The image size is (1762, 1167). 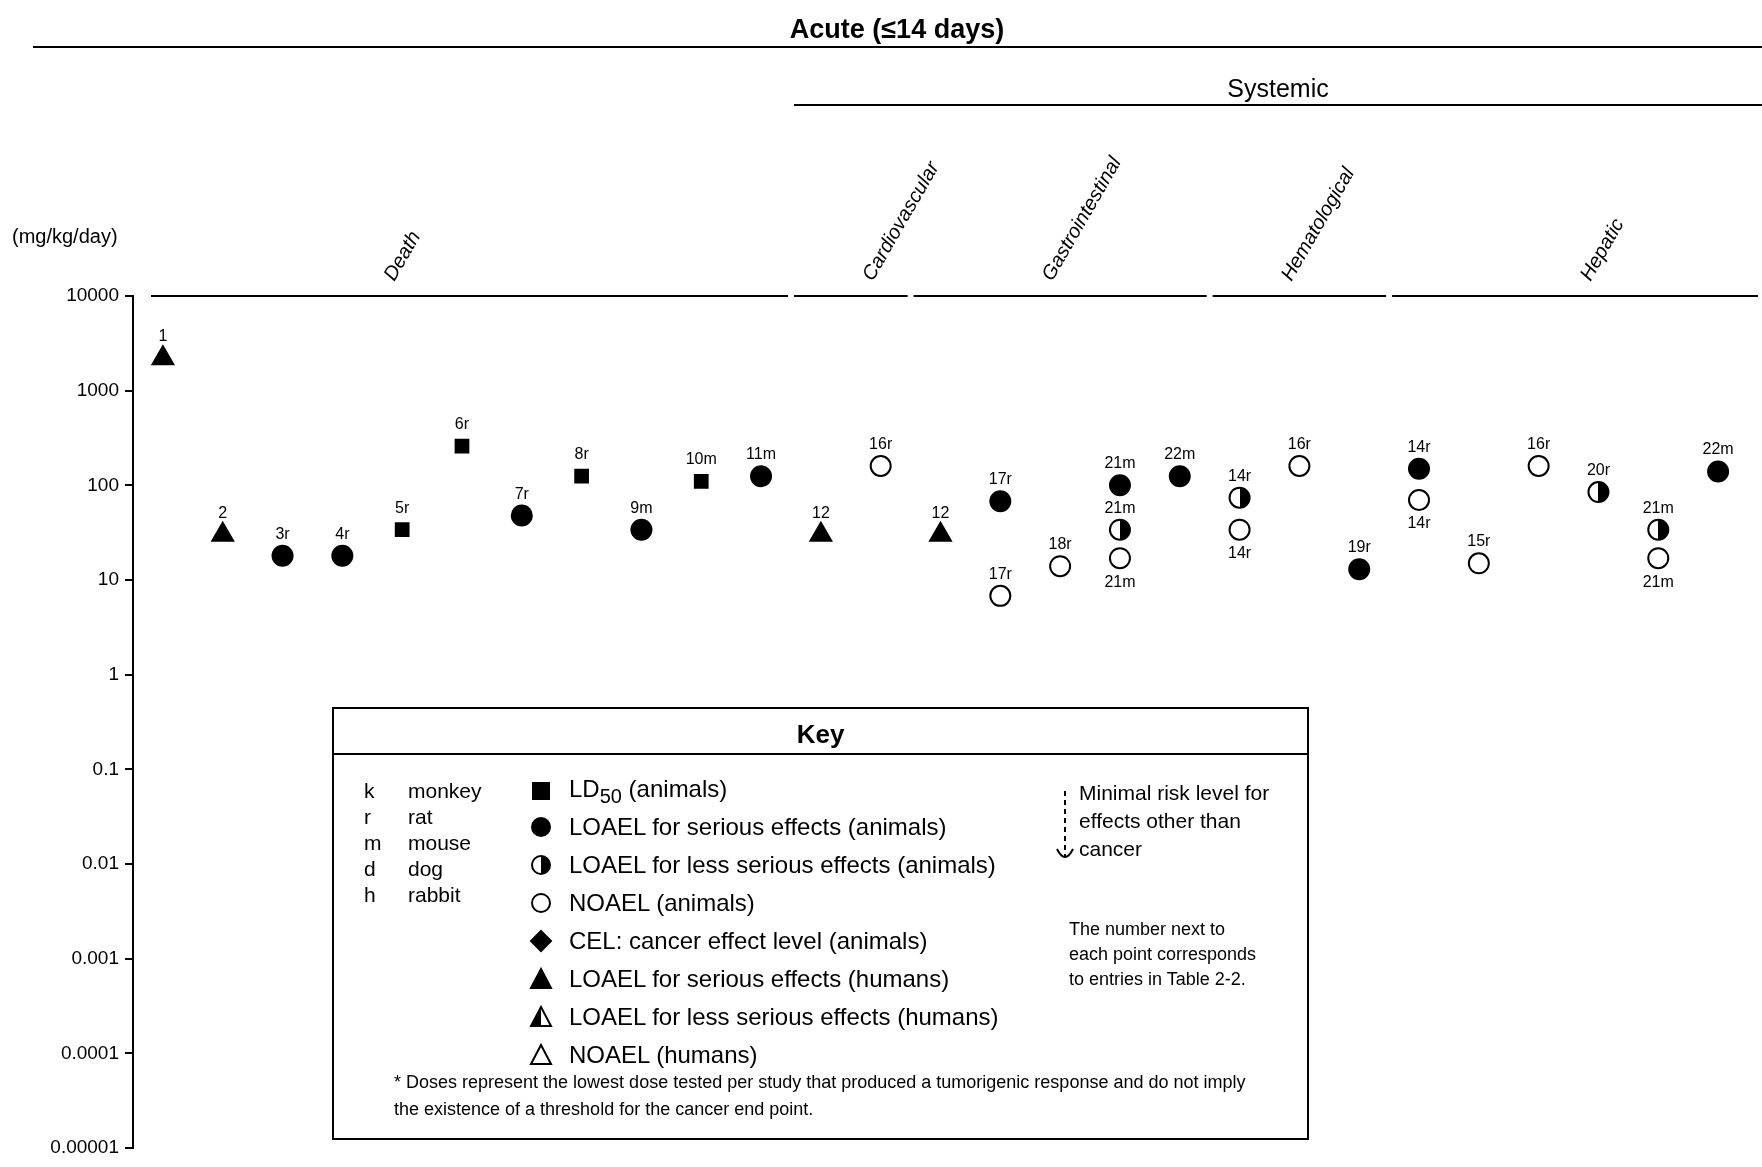 What do you see at coordinates (1598, 470) in the screenshot?
I see `annotation: 20r` at bounding box center [1598, 470].